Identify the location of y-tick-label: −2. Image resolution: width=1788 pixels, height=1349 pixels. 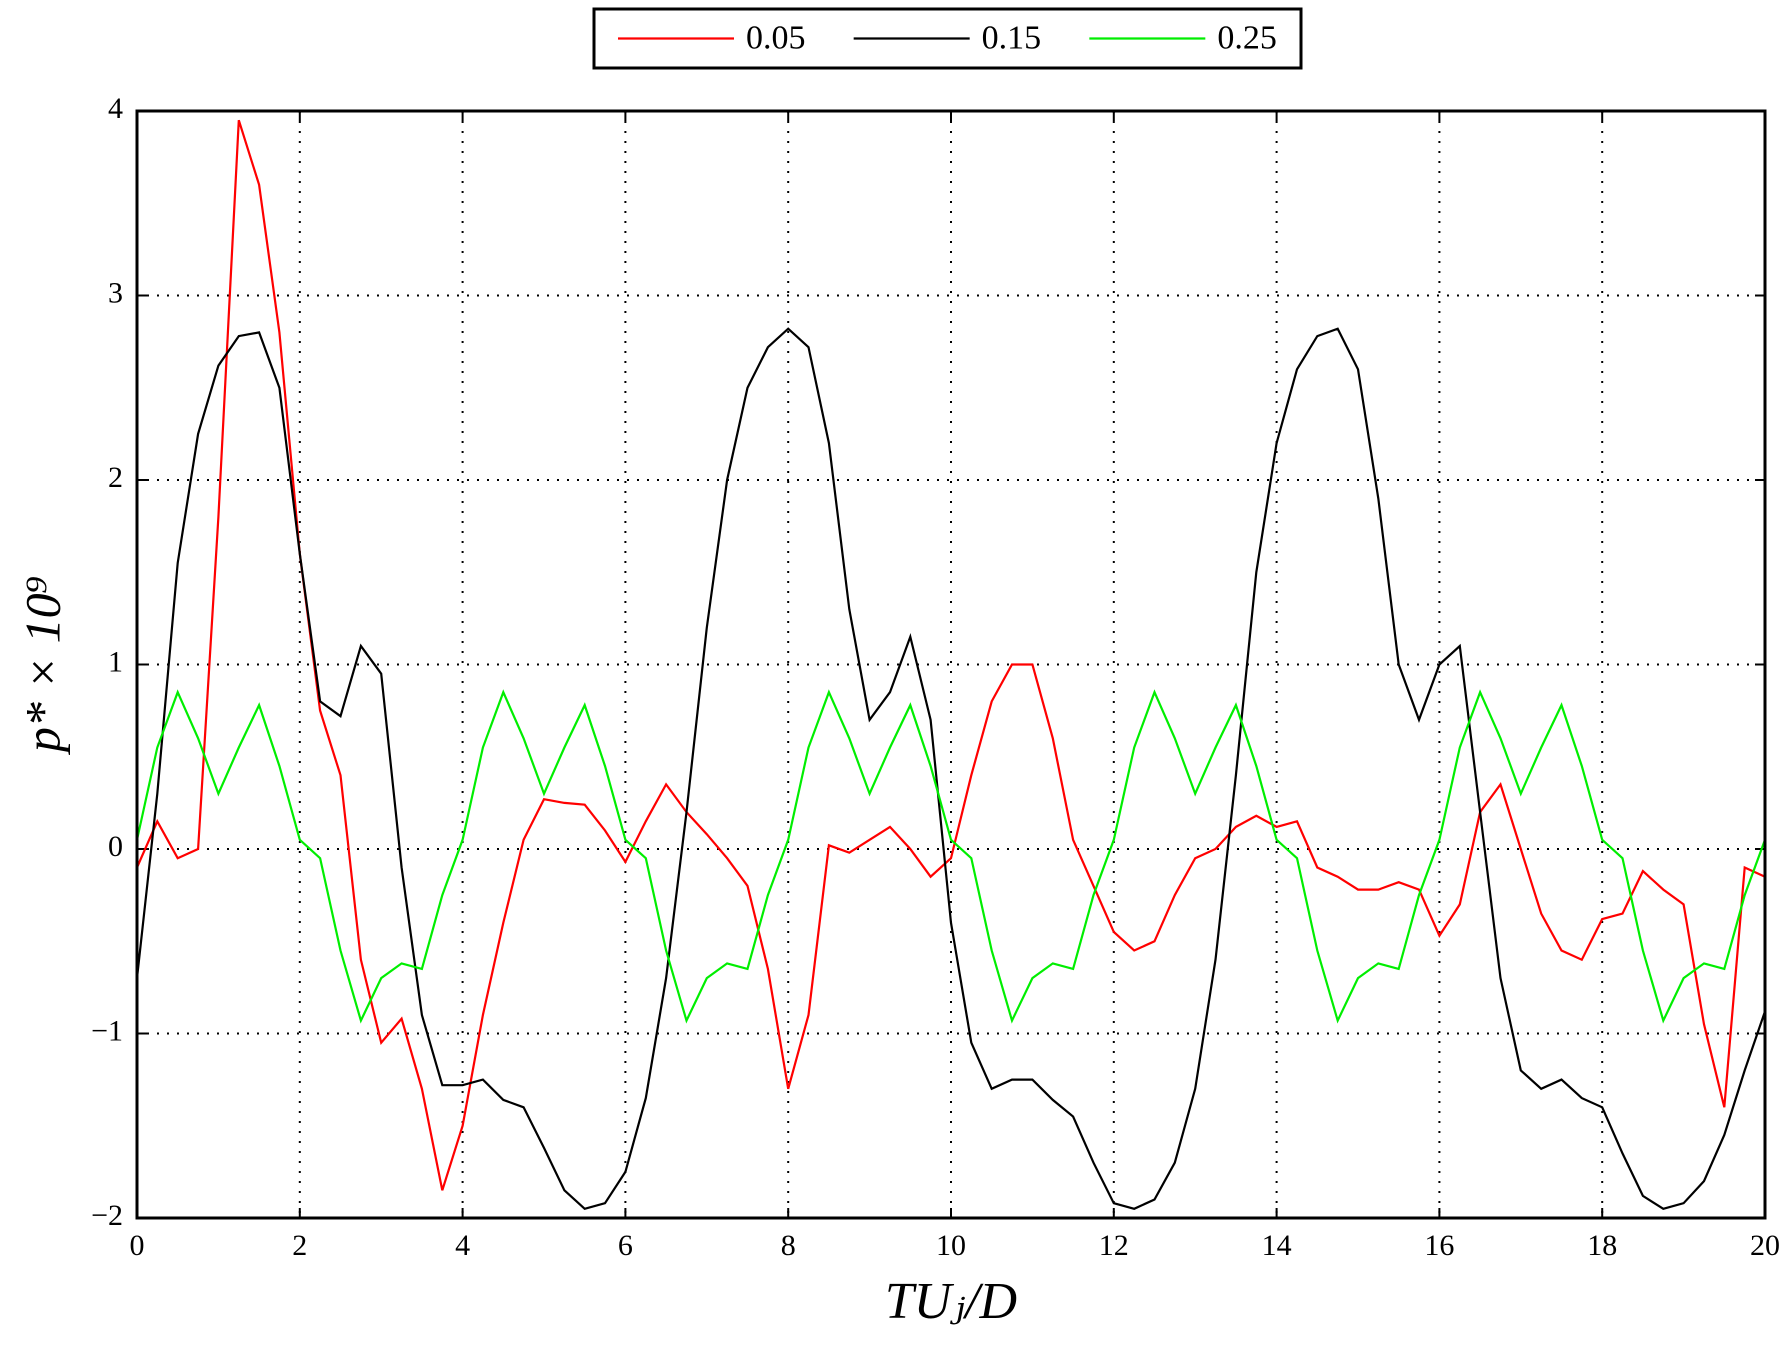
(107, 1215).